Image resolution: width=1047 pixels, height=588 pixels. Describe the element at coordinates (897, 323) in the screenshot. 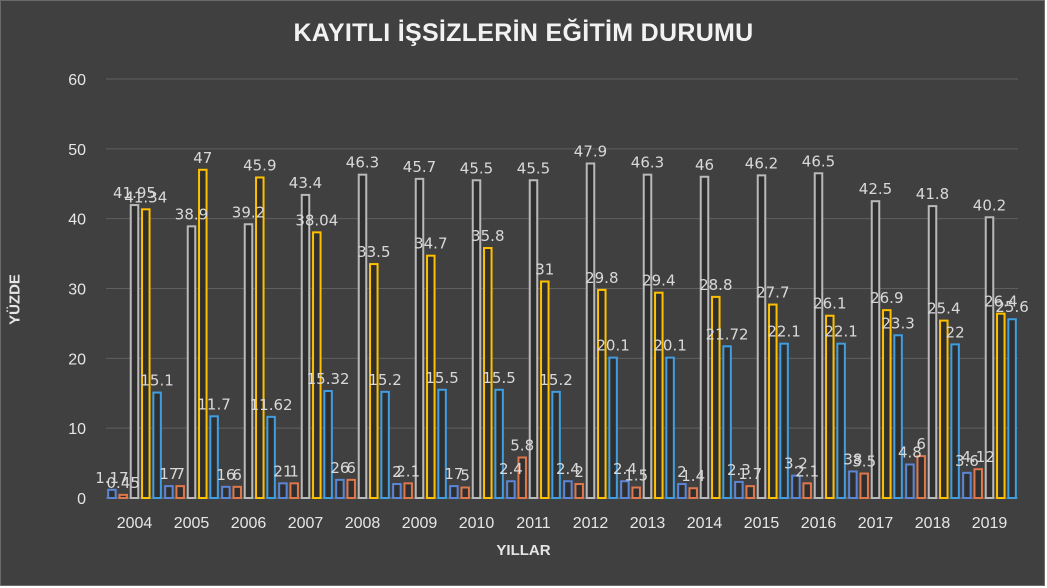

I see `data-label: 23.3` at that location.